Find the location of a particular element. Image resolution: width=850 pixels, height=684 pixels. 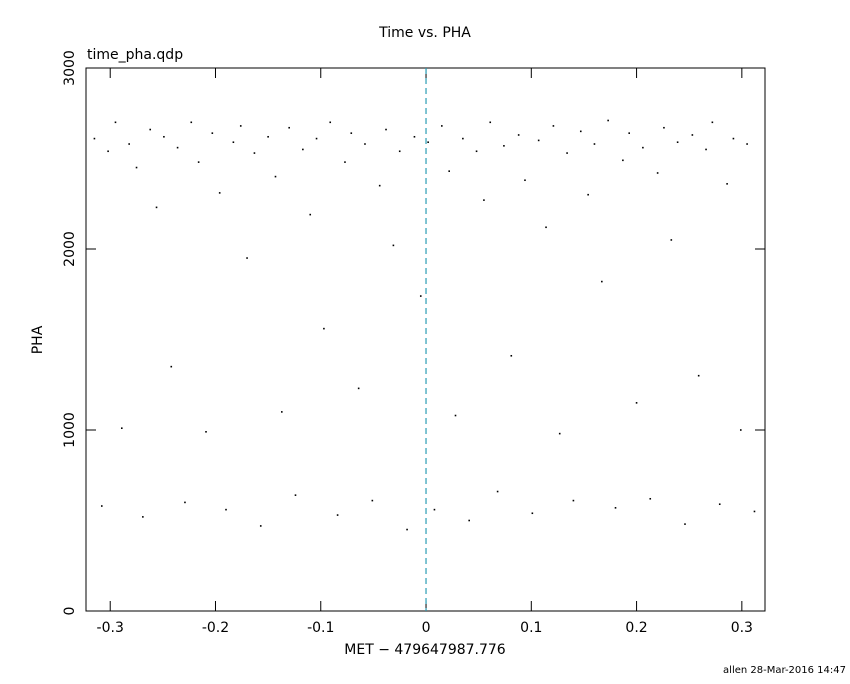

y-tick-label: 0 is located at coordinates (70, 611).